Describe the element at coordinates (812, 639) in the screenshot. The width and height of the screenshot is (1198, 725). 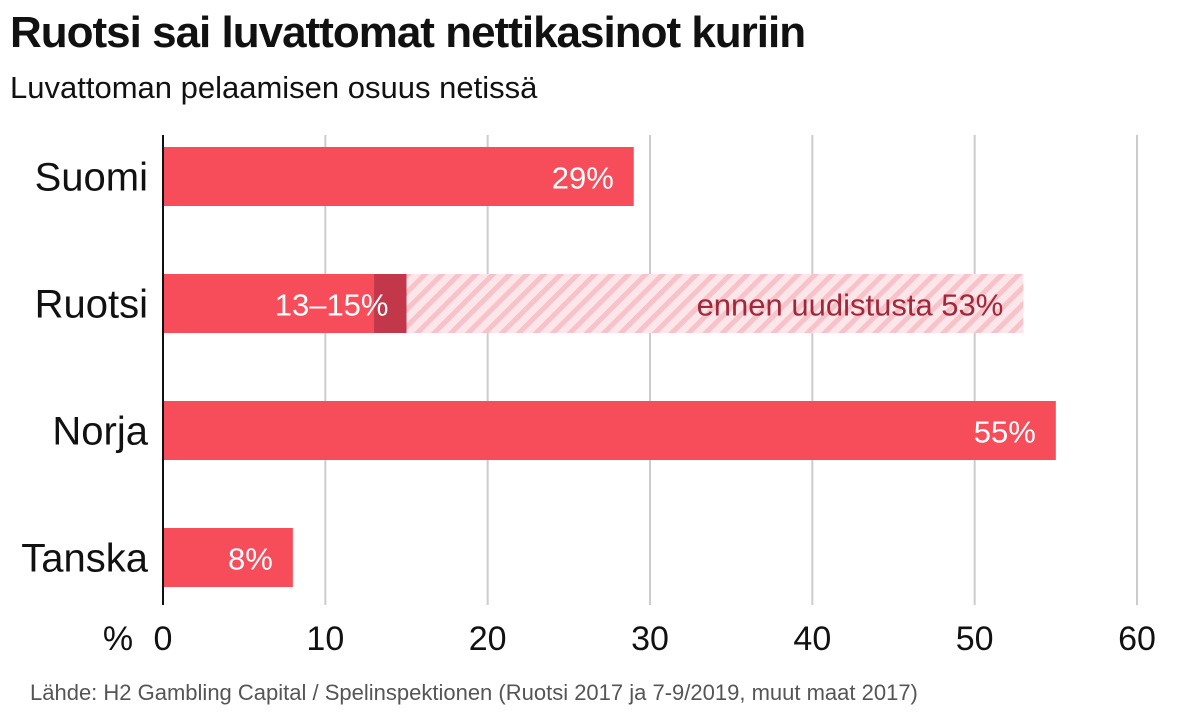
I see `x-tick-label: 40` at that location.